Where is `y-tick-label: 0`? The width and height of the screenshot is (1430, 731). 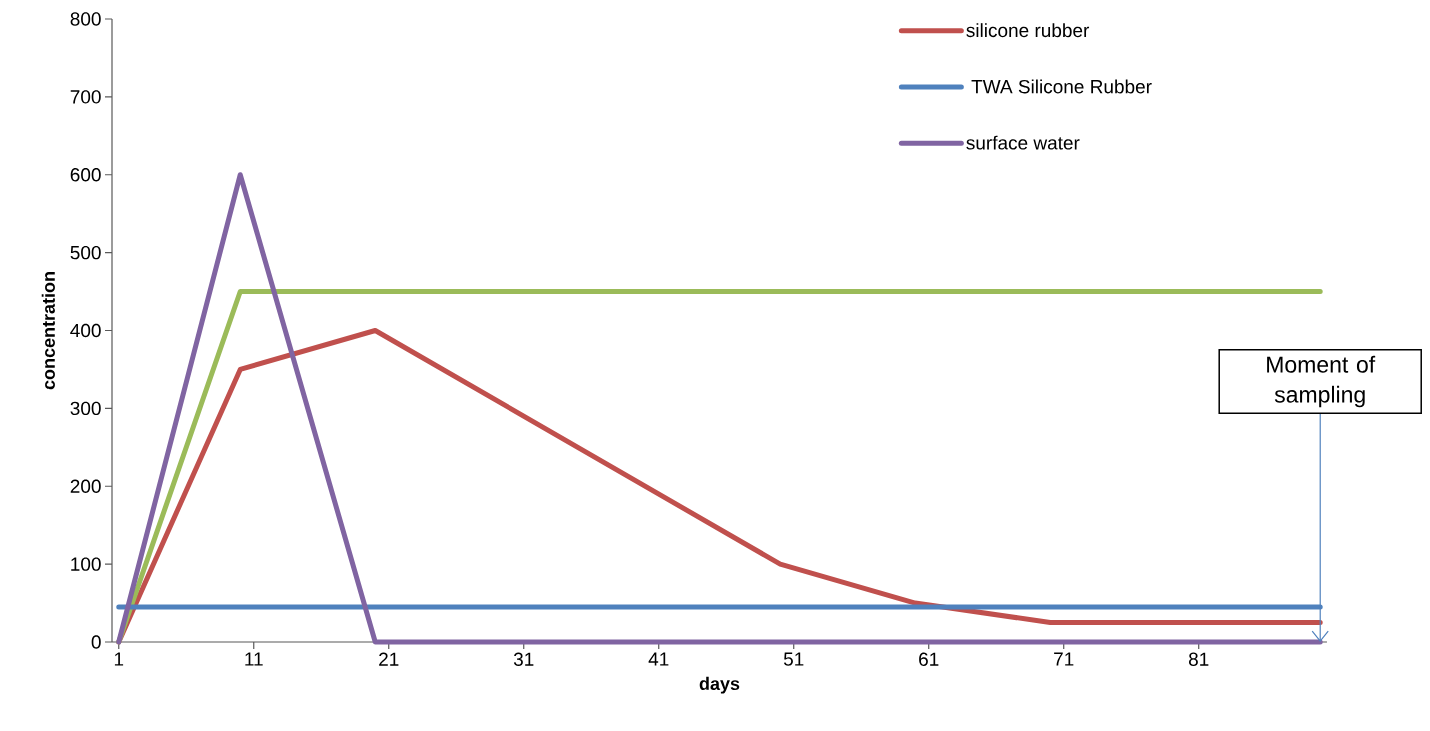
y-tick-label: 0 is located at coordinates (96, 642).